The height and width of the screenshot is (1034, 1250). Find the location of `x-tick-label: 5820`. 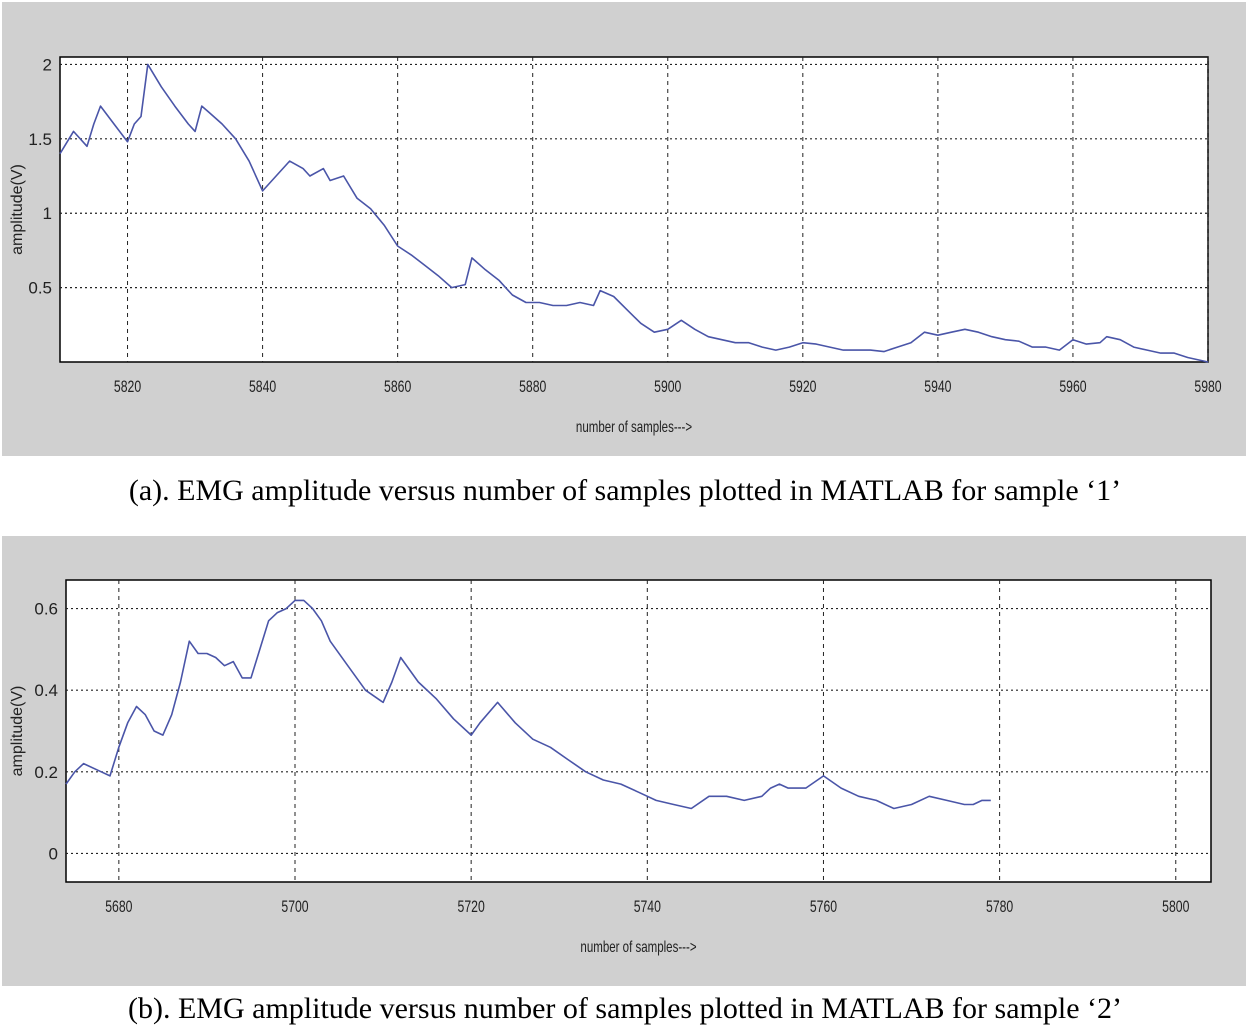

x-tick-label: 5820 is located at coordinates (127, 387).